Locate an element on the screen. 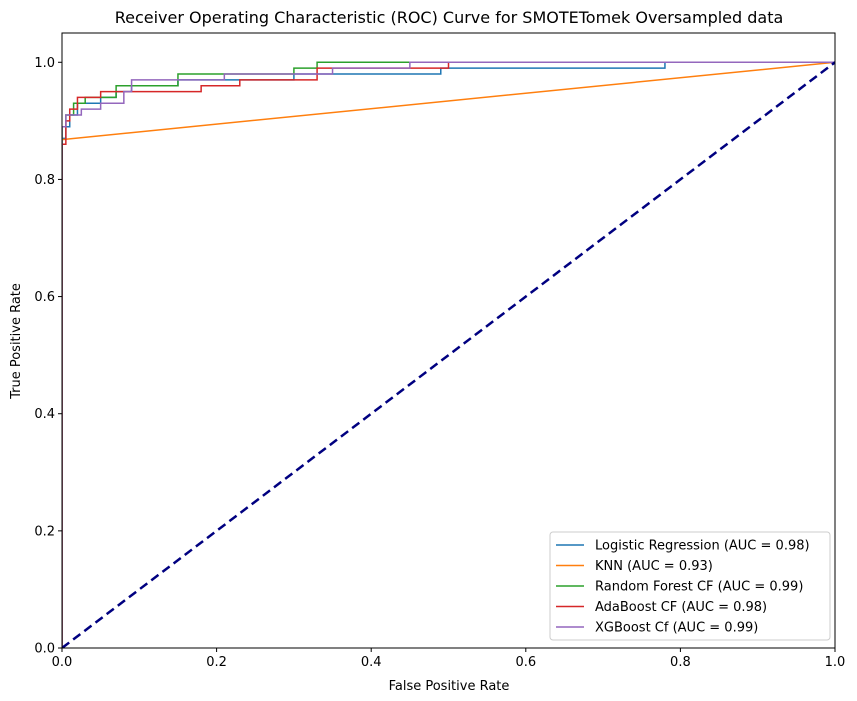 The image size is (857, 701). legend-label: Random Forest CF (AUC = 0.99) is located at coordinates (699, 587).